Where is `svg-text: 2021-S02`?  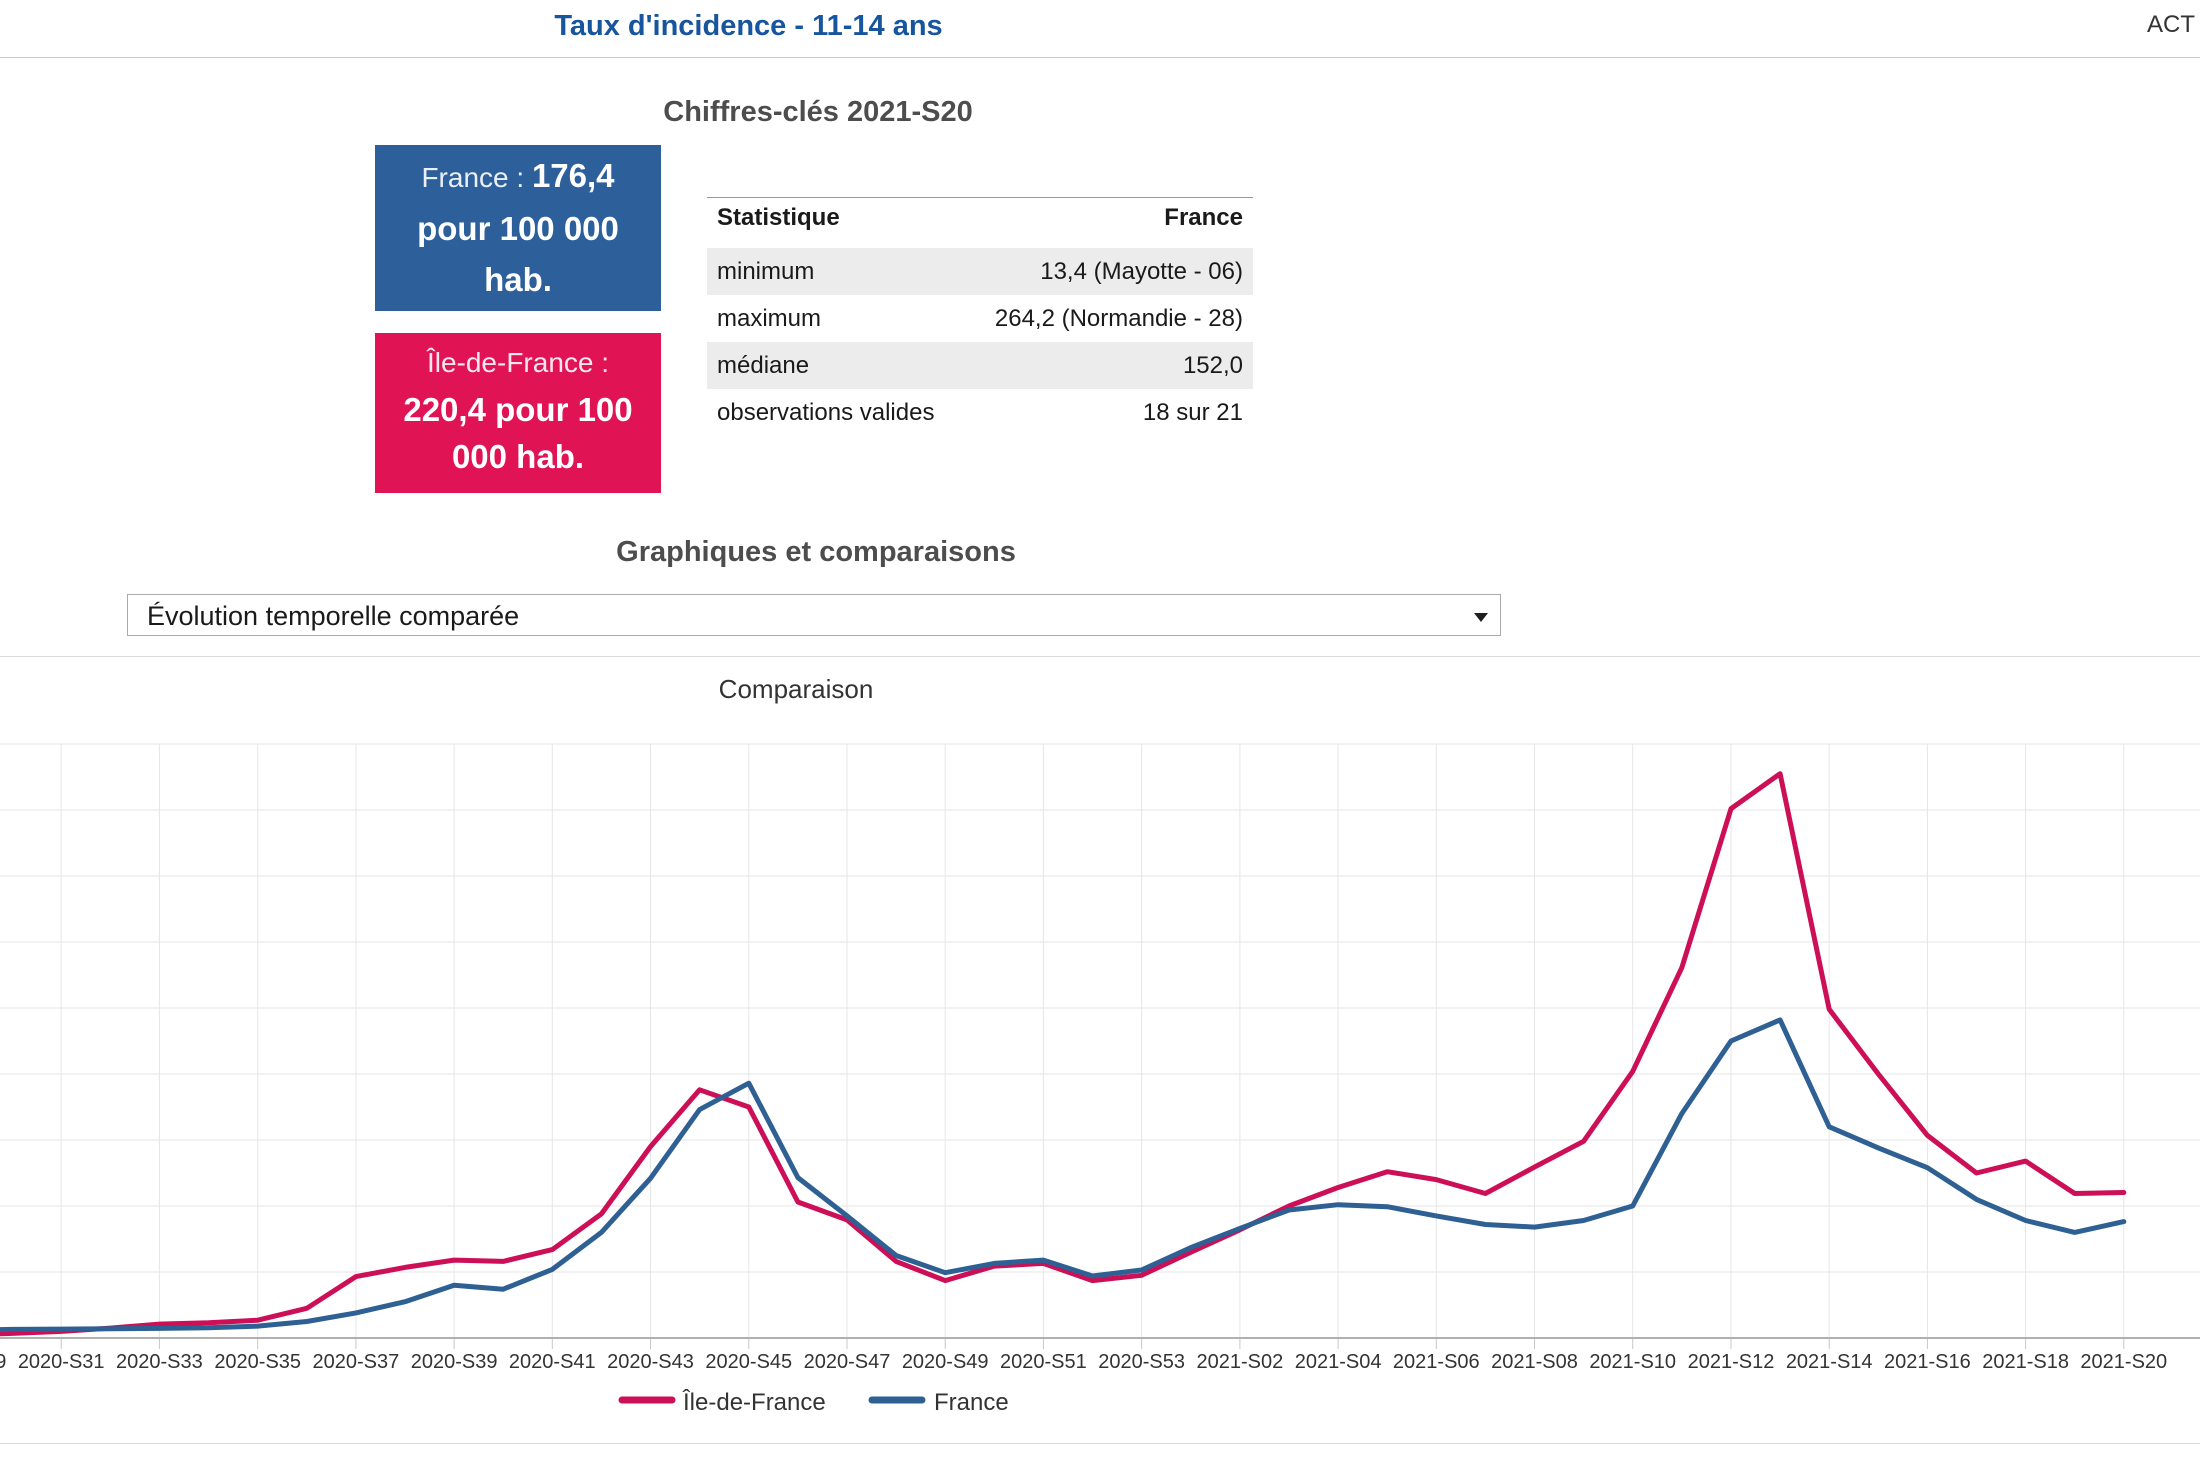 svg-text: 2021-S02 is located at coordinates (1240, 1362).